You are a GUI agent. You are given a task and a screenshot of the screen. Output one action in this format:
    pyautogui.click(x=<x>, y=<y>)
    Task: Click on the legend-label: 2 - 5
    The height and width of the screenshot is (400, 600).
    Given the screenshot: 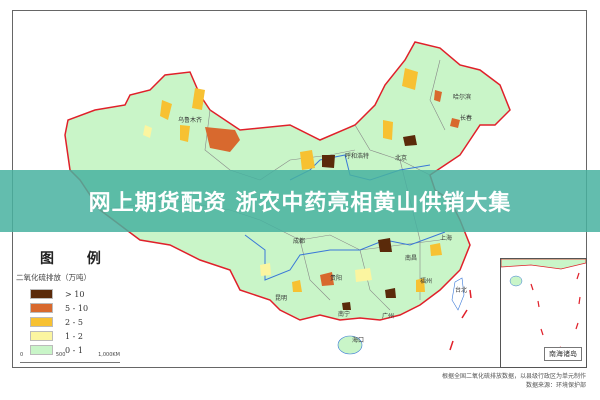 What is the action you would take?
    pyautogui.click(x=74, y=322)
    